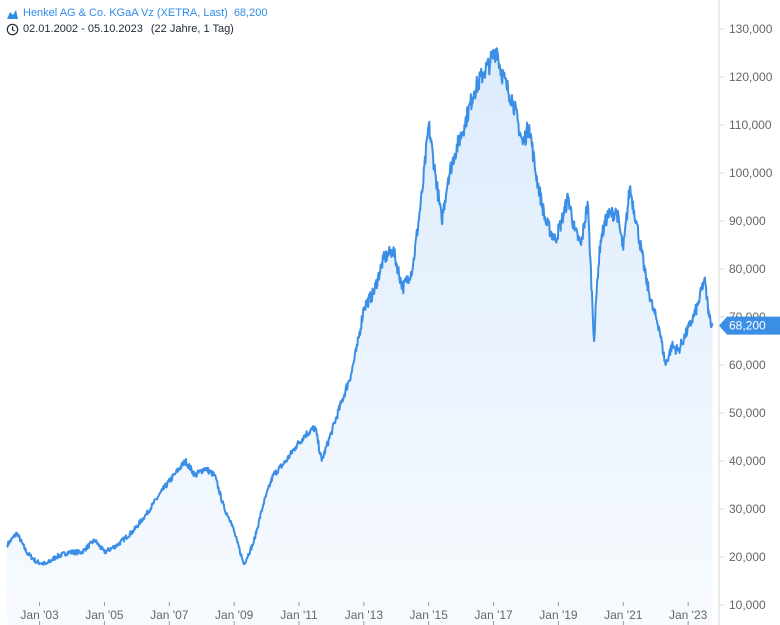  I want to click on x-tick-label: Jan '19, so click(558, 615).